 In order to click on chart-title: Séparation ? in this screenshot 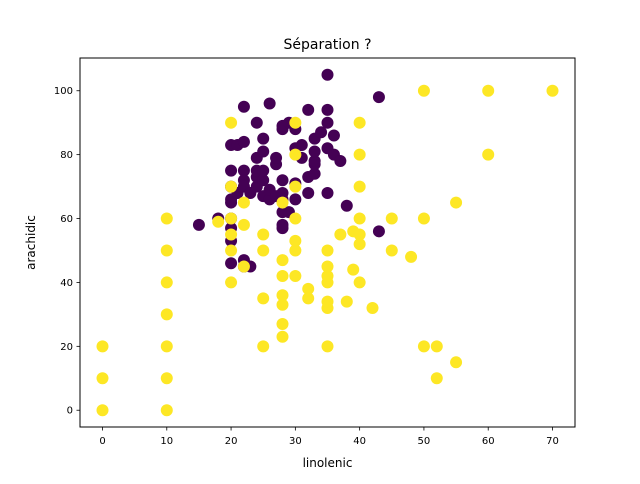, I will do `click(328, 45)`.